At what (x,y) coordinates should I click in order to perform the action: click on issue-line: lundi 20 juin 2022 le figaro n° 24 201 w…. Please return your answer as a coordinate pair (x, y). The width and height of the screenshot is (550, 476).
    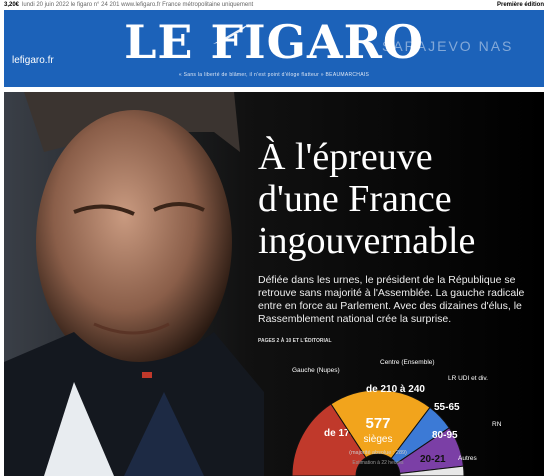
    Looking at the image, I should click on (138, 5).